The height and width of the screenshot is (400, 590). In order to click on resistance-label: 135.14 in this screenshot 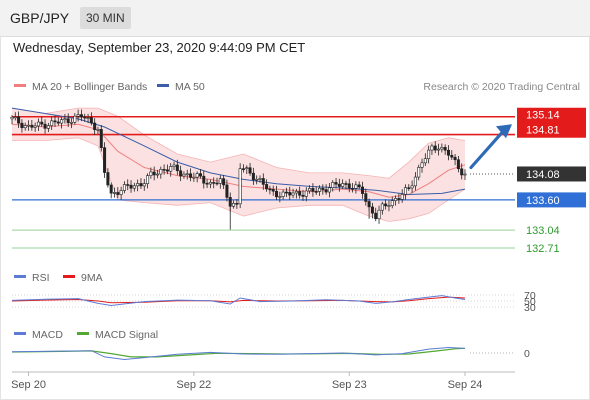, I will do `click(543, 116)`.